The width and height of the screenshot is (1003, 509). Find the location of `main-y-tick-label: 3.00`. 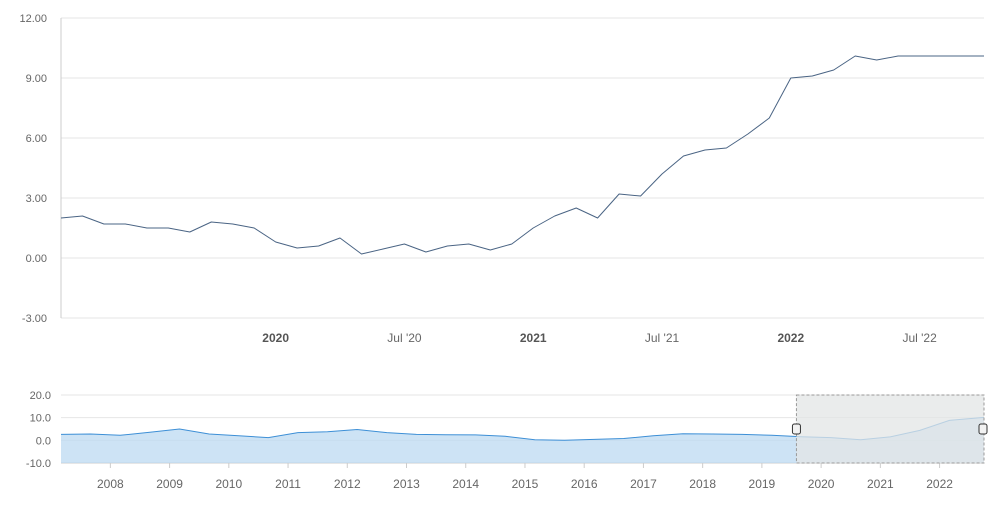

main-y-tick-label: 3.00 is located at coordinates (36, 199).